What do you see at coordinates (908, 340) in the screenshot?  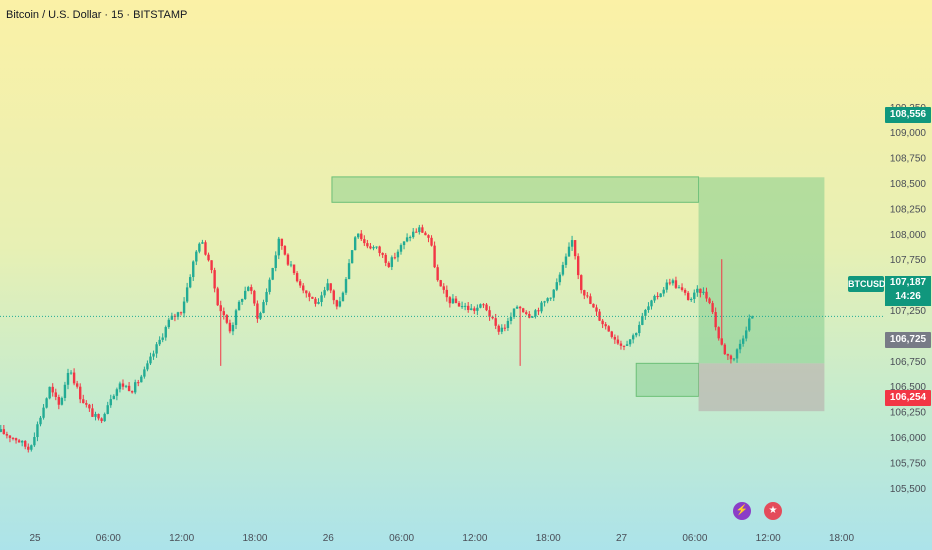 I see `entry-price-tag: 106,725` at bounding box center [908, 340].